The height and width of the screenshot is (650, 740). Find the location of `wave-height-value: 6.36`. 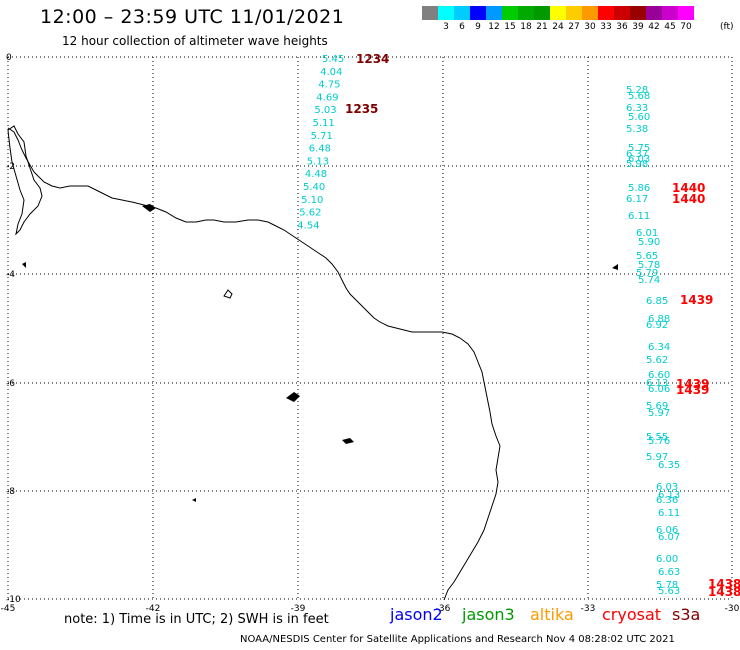

wave-height-value: 6.36 is located at coordinates (667, 500).